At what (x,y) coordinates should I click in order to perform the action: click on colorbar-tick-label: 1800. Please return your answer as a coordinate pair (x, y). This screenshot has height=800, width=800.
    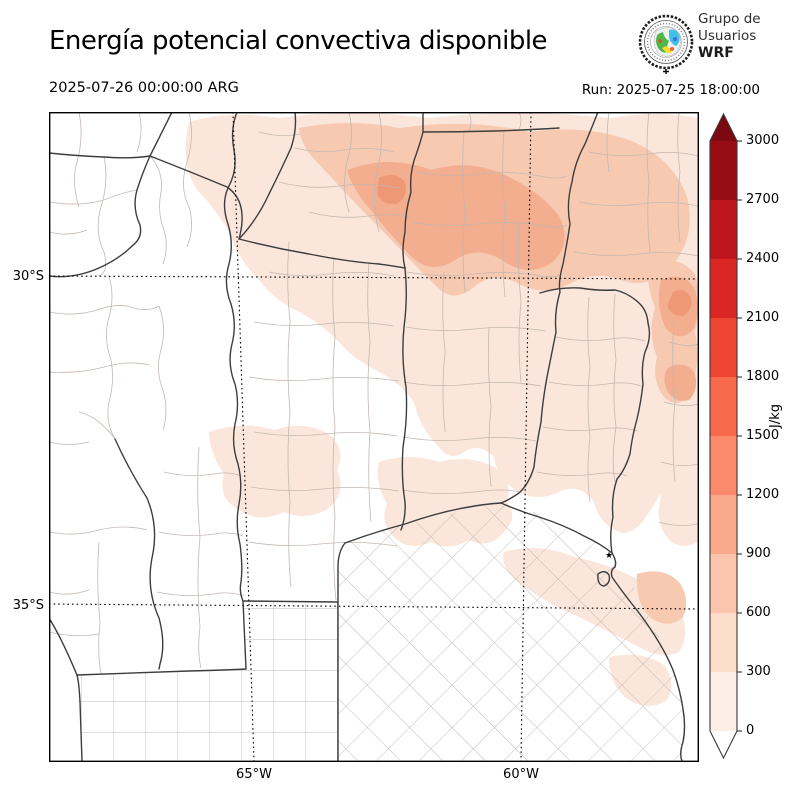
    Looking at the image, I should click on (763, 376).